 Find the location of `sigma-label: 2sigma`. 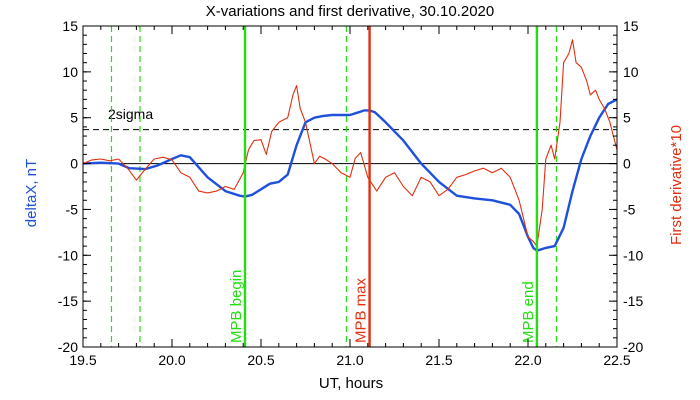

sigma-label: 2sigma is located at coordinates (130, 114).